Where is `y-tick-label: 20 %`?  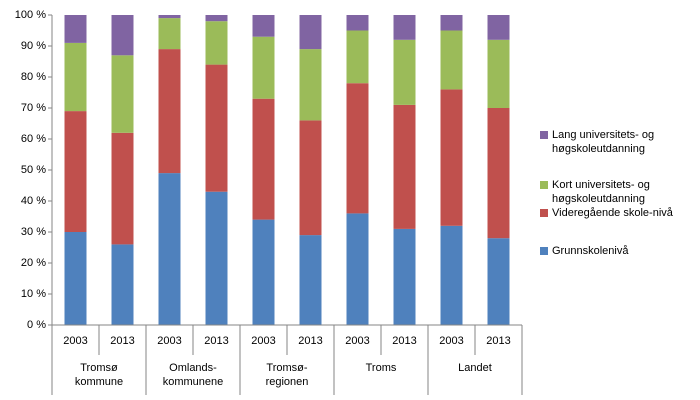
y-tick-label: 20 % is located at coordinates (33, 263).